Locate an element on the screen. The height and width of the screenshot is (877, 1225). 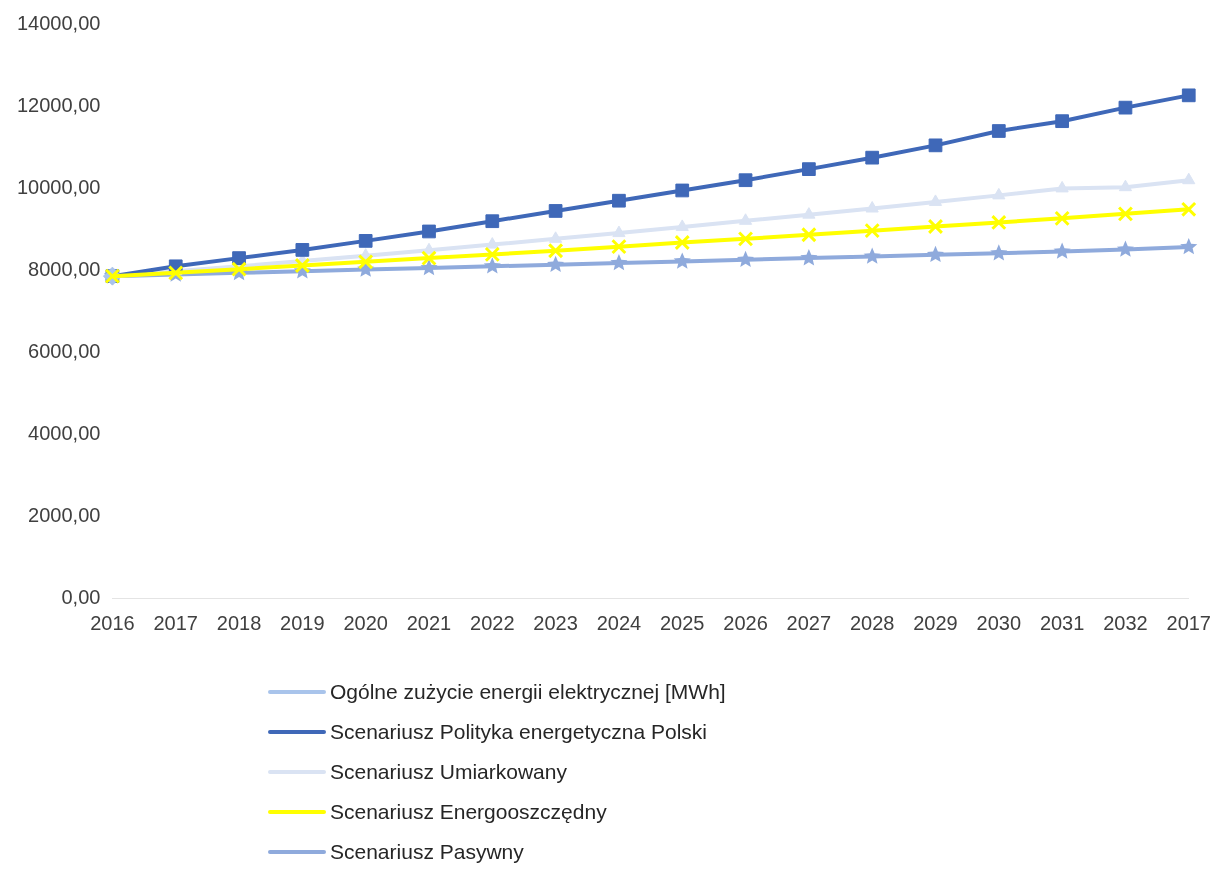
x-tick-label: 2031 is located at coordinates (1062, 622).